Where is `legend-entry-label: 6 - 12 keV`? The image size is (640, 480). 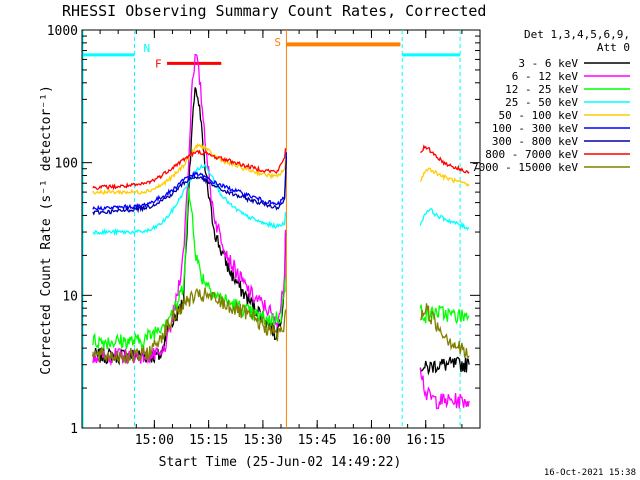 legend-entry-label: 6 - 12 keV is located at coordinates (545, 76).